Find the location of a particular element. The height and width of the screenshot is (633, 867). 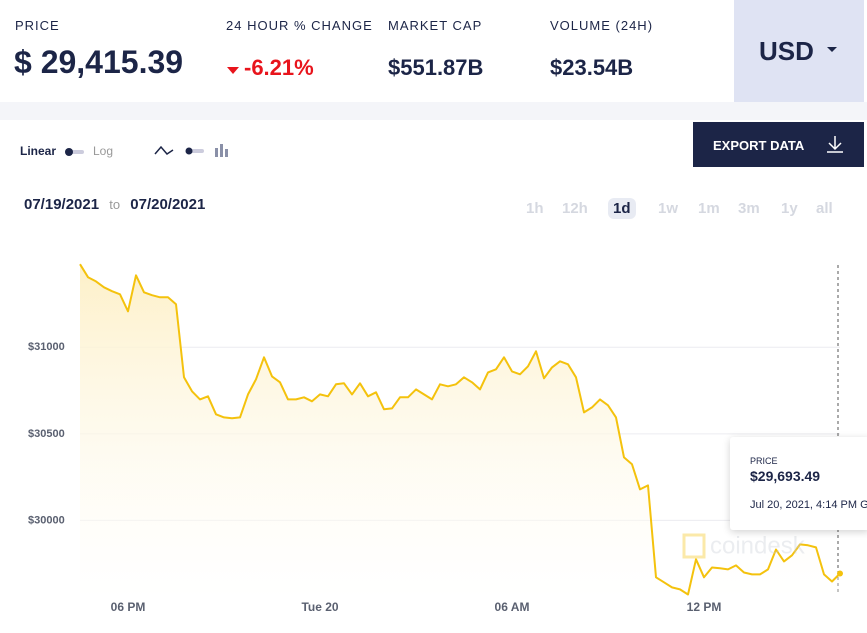

watermark: coindesk is located at coordinates (744, 545).